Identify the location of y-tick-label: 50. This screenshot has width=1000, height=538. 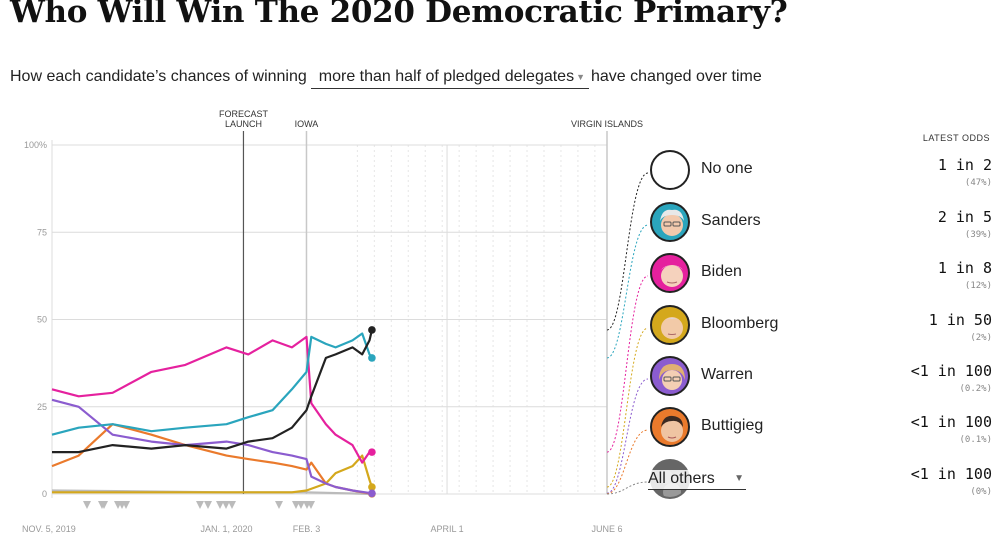
(42, 320).